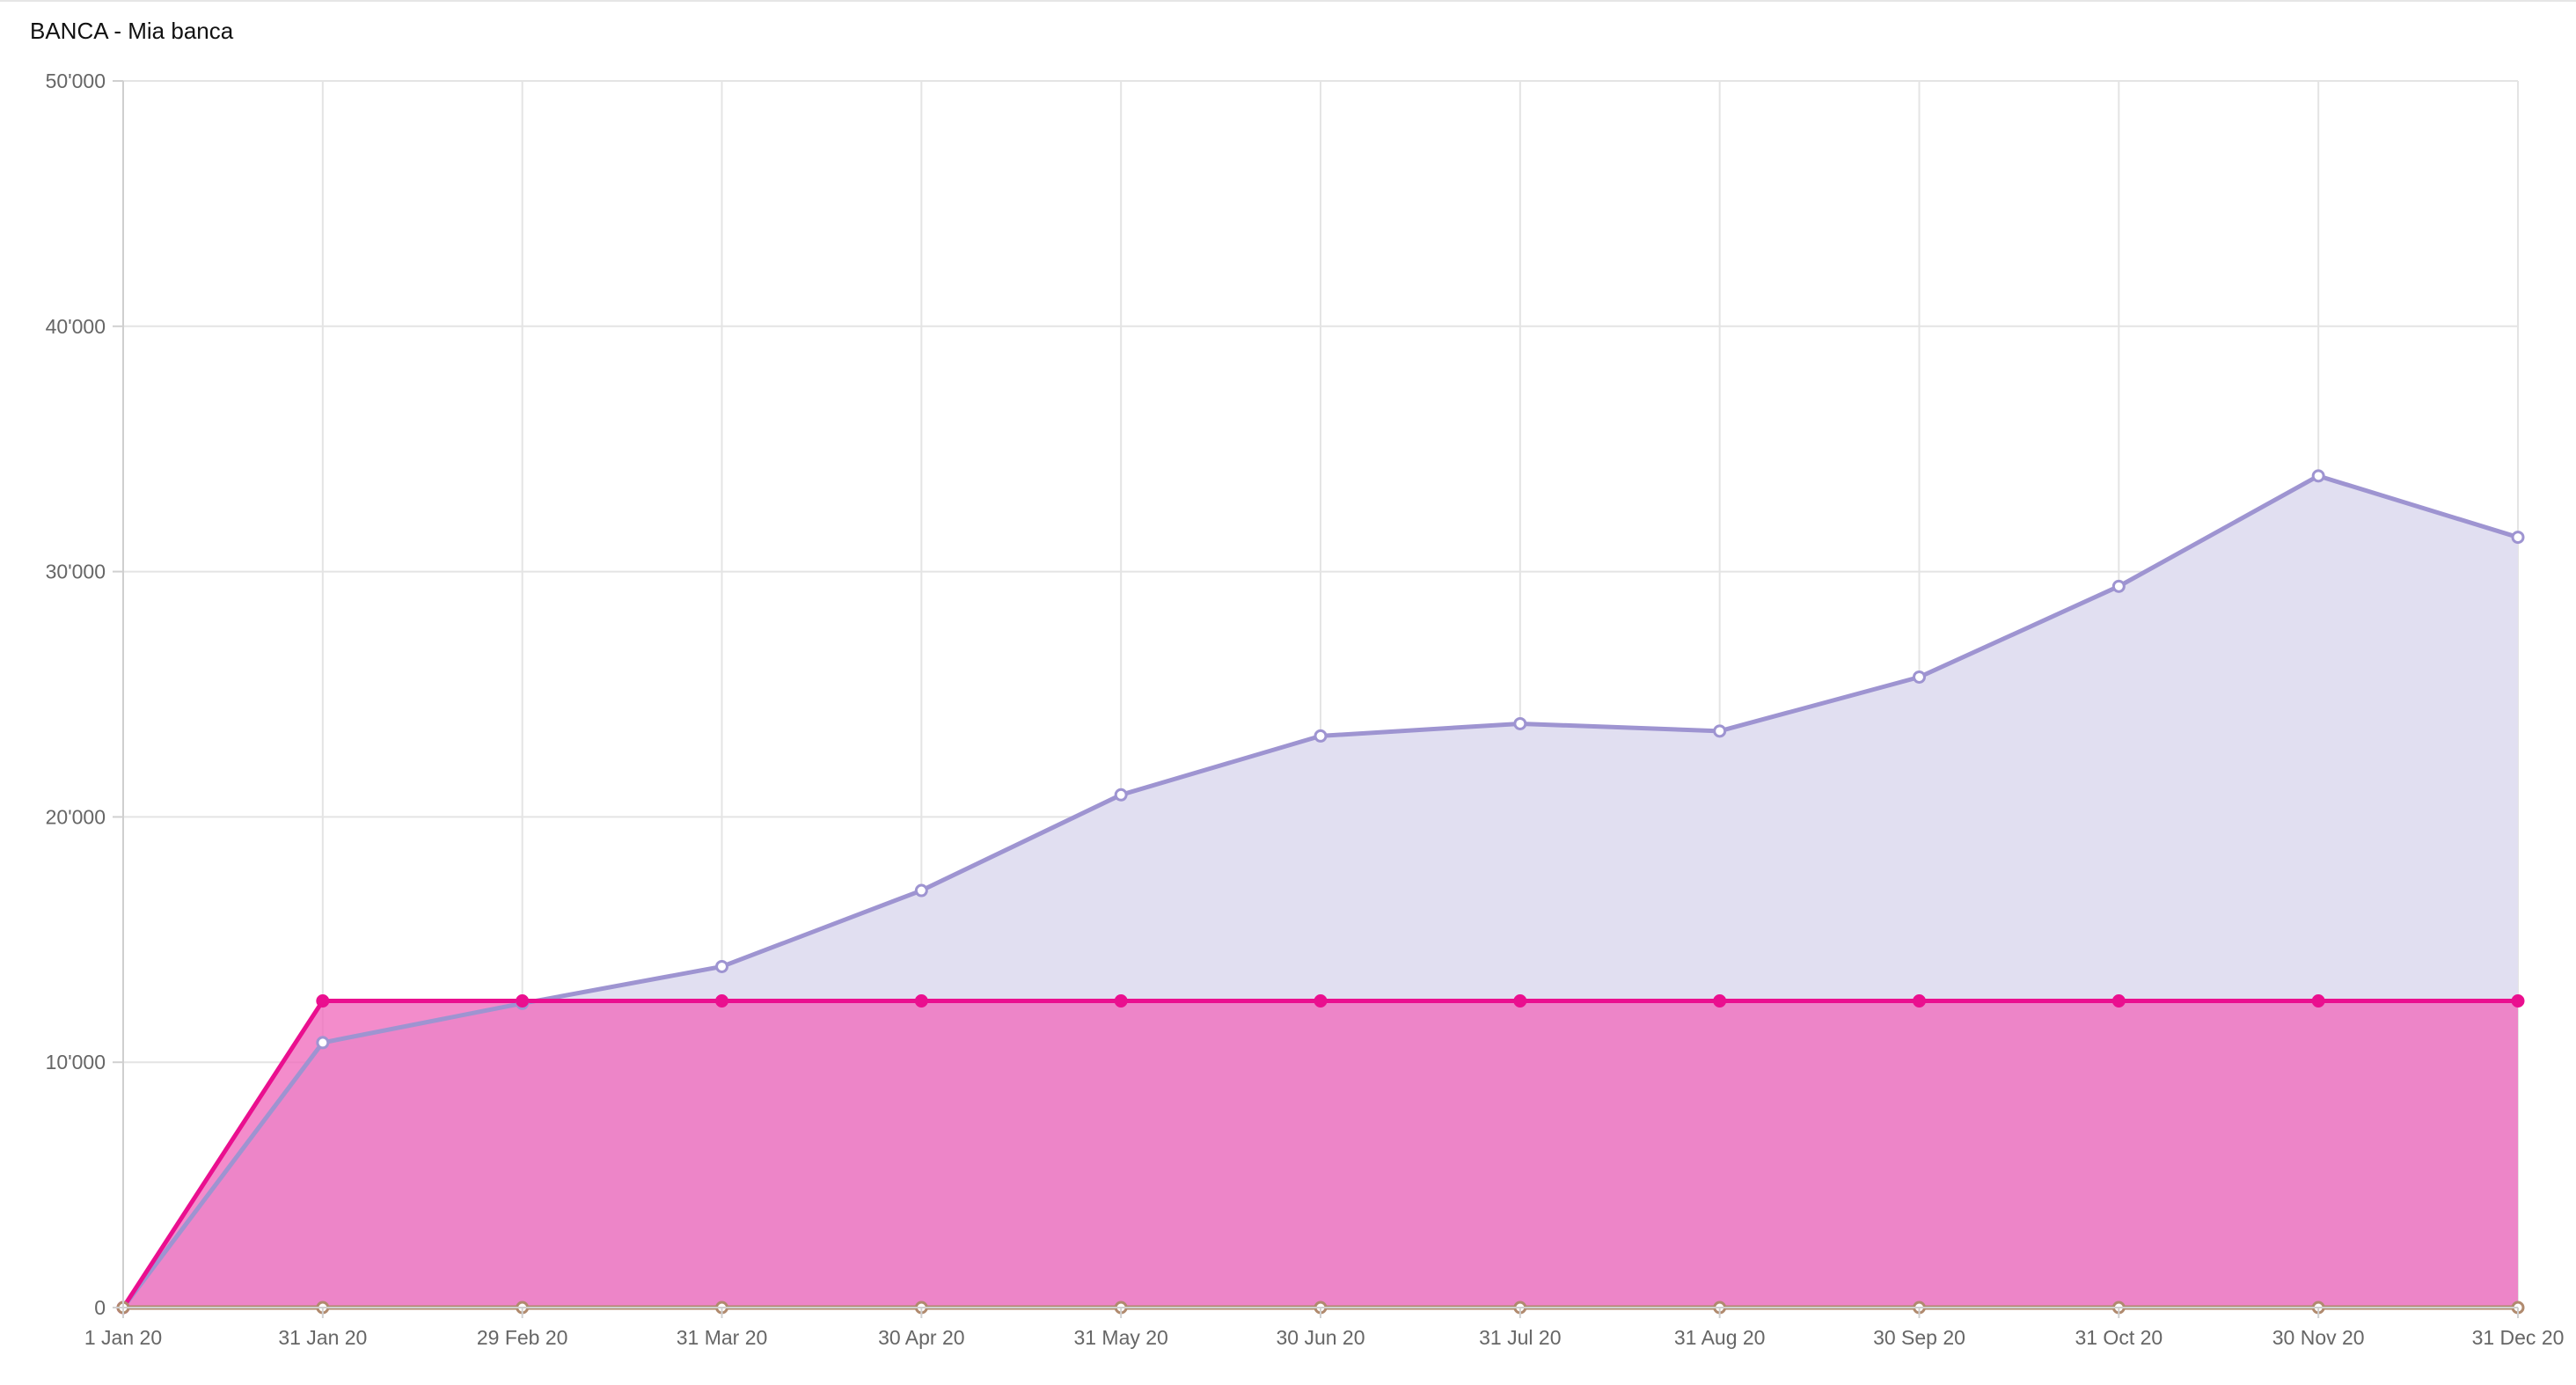 Image resolution: width=2576 pixels, height=1385 pixels. I want to click on top-divider, so click(1288, 1).